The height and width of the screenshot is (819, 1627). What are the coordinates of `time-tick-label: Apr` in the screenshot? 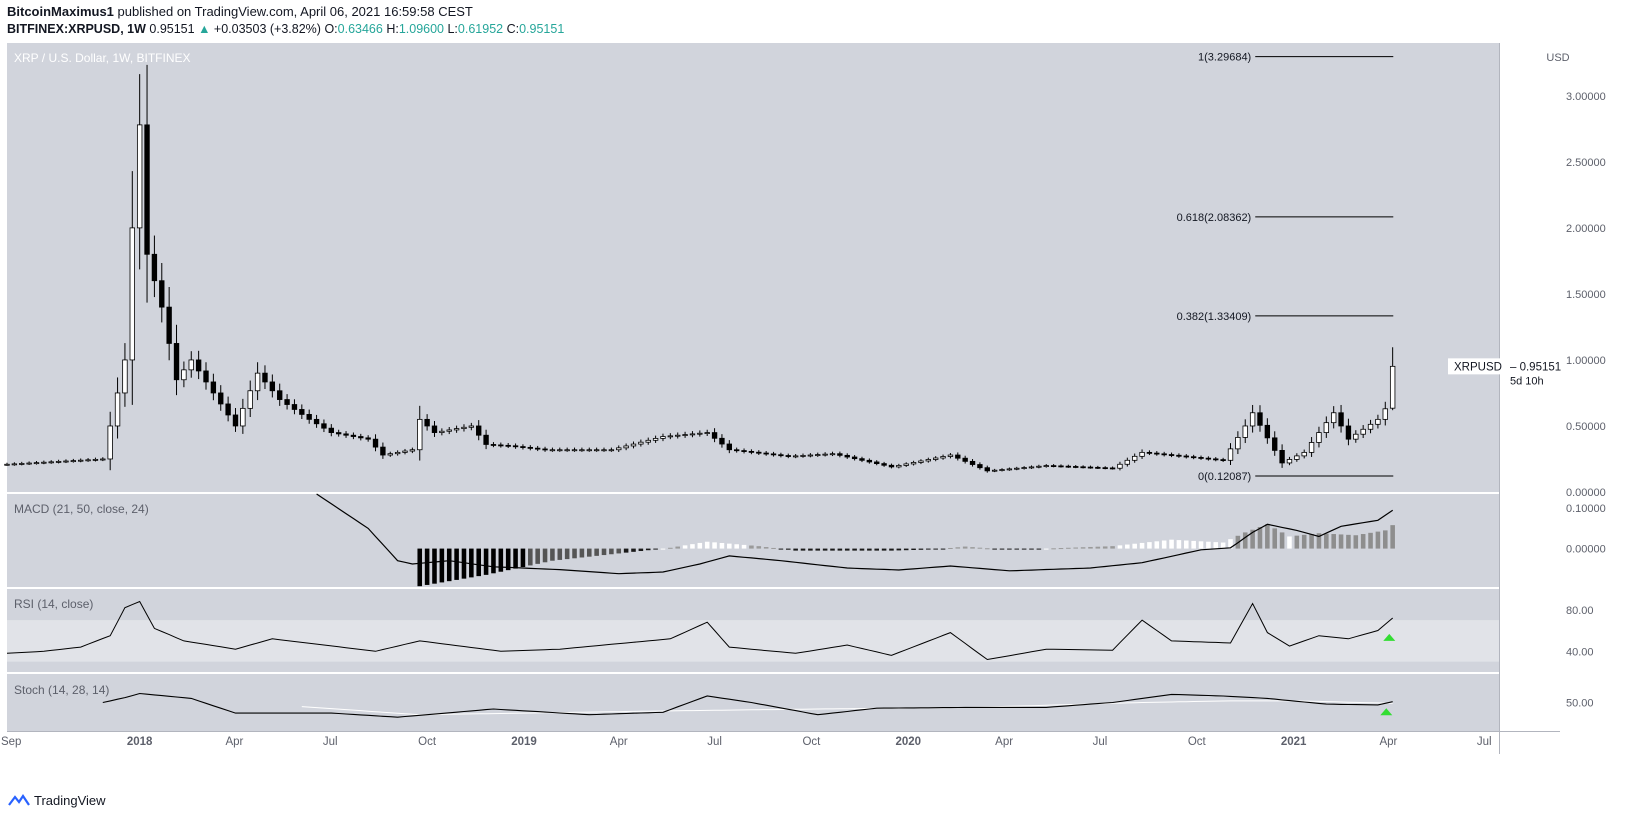 It's located at (234, 742).